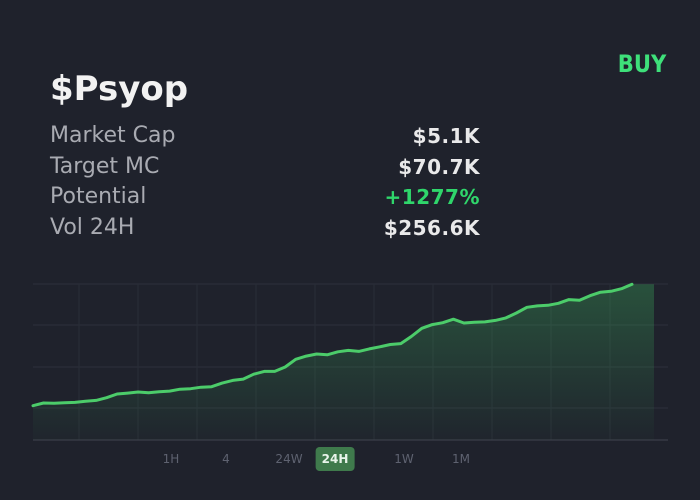 Image resolution: width=700 pixels, height=500 pixels. What do you see at coordinates (266, 136) in the screenshot?
I see `stat-row-market-cap: Market Cap $5.1K` at bounding box center [266, 136].